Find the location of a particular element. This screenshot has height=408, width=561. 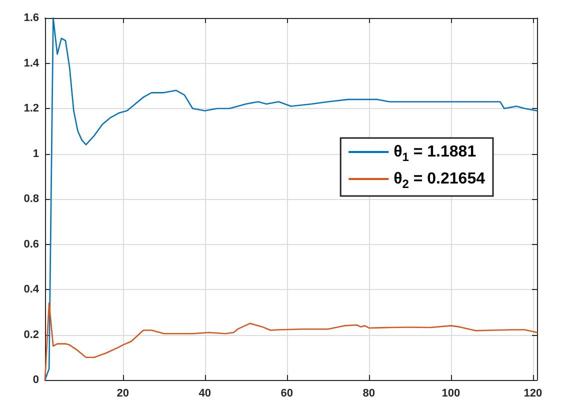

x-tick-label: 60 is located at coordinates (287, 394).